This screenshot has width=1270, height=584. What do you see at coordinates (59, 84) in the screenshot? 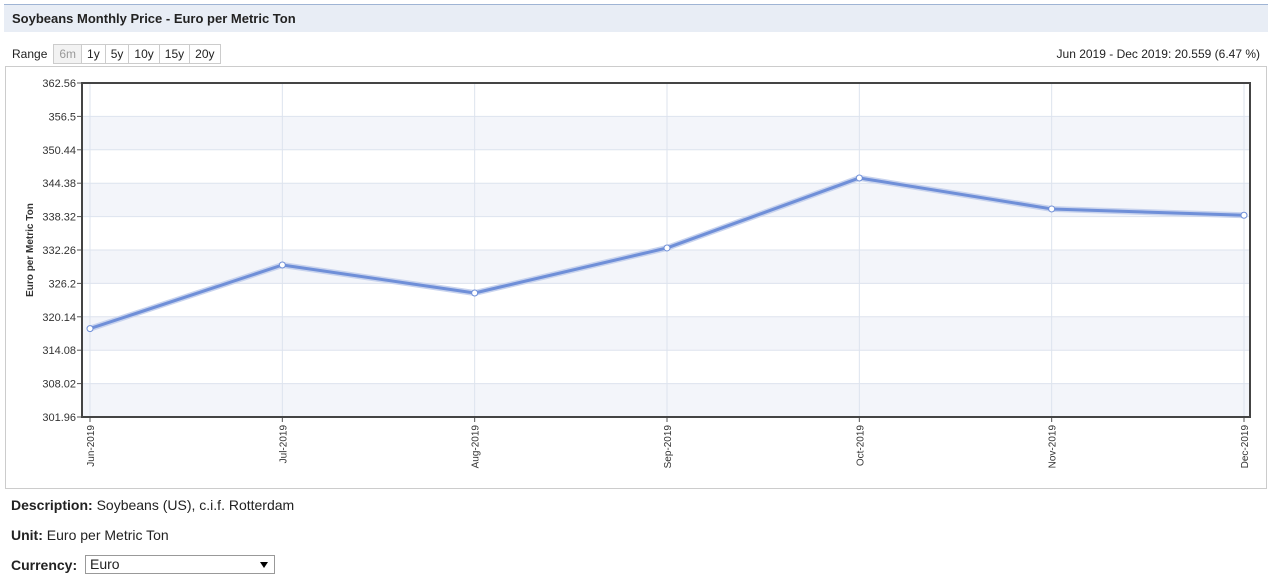
I see `y-tick-label: 362.56` at bounding box center [59, 84].